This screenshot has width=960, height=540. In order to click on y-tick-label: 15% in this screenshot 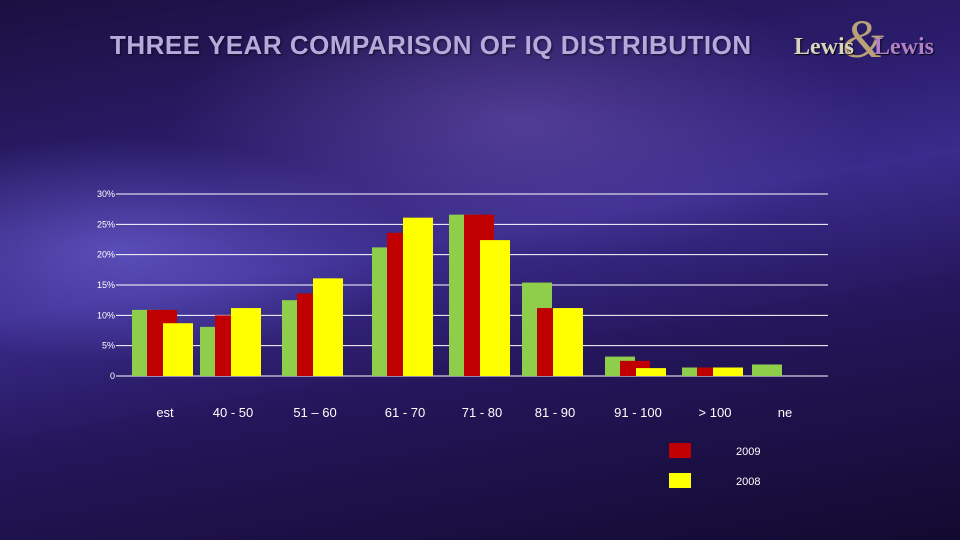, I will do `click(106, 285)`.